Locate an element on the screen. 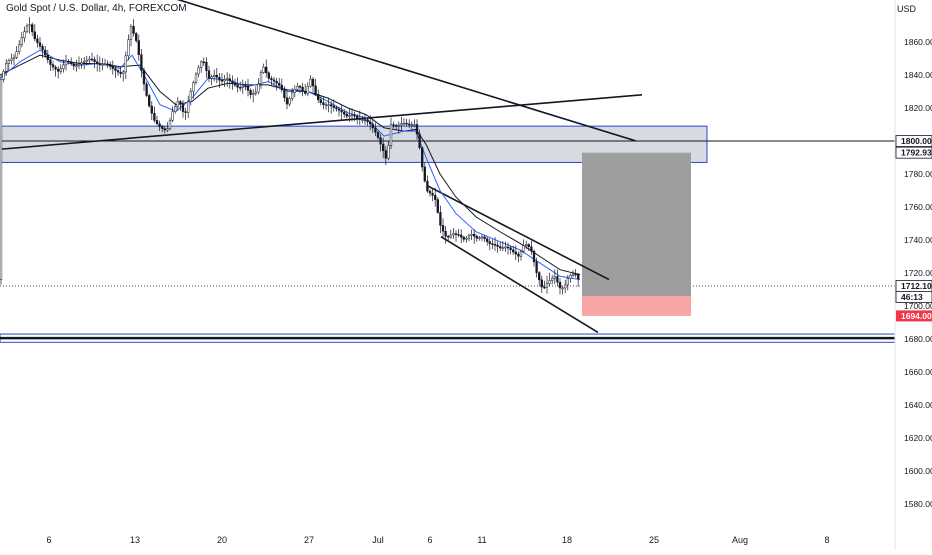 Image resolution: width=932 pixels, height=555 pixels. price-tick-label: 1580.00 is located at coordinates (918, 504).